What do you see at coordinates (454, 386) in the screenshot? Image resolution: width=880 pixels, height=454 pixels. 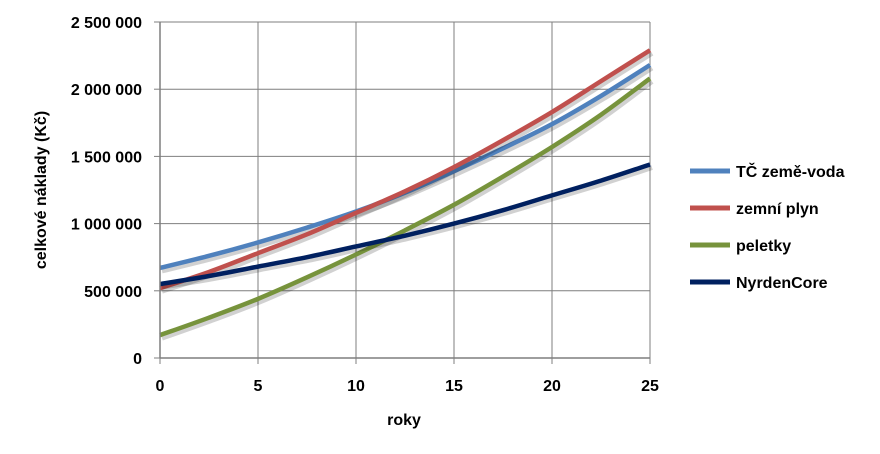 I see `x-tick-label-3: 15` at bounding box center [454, 386].